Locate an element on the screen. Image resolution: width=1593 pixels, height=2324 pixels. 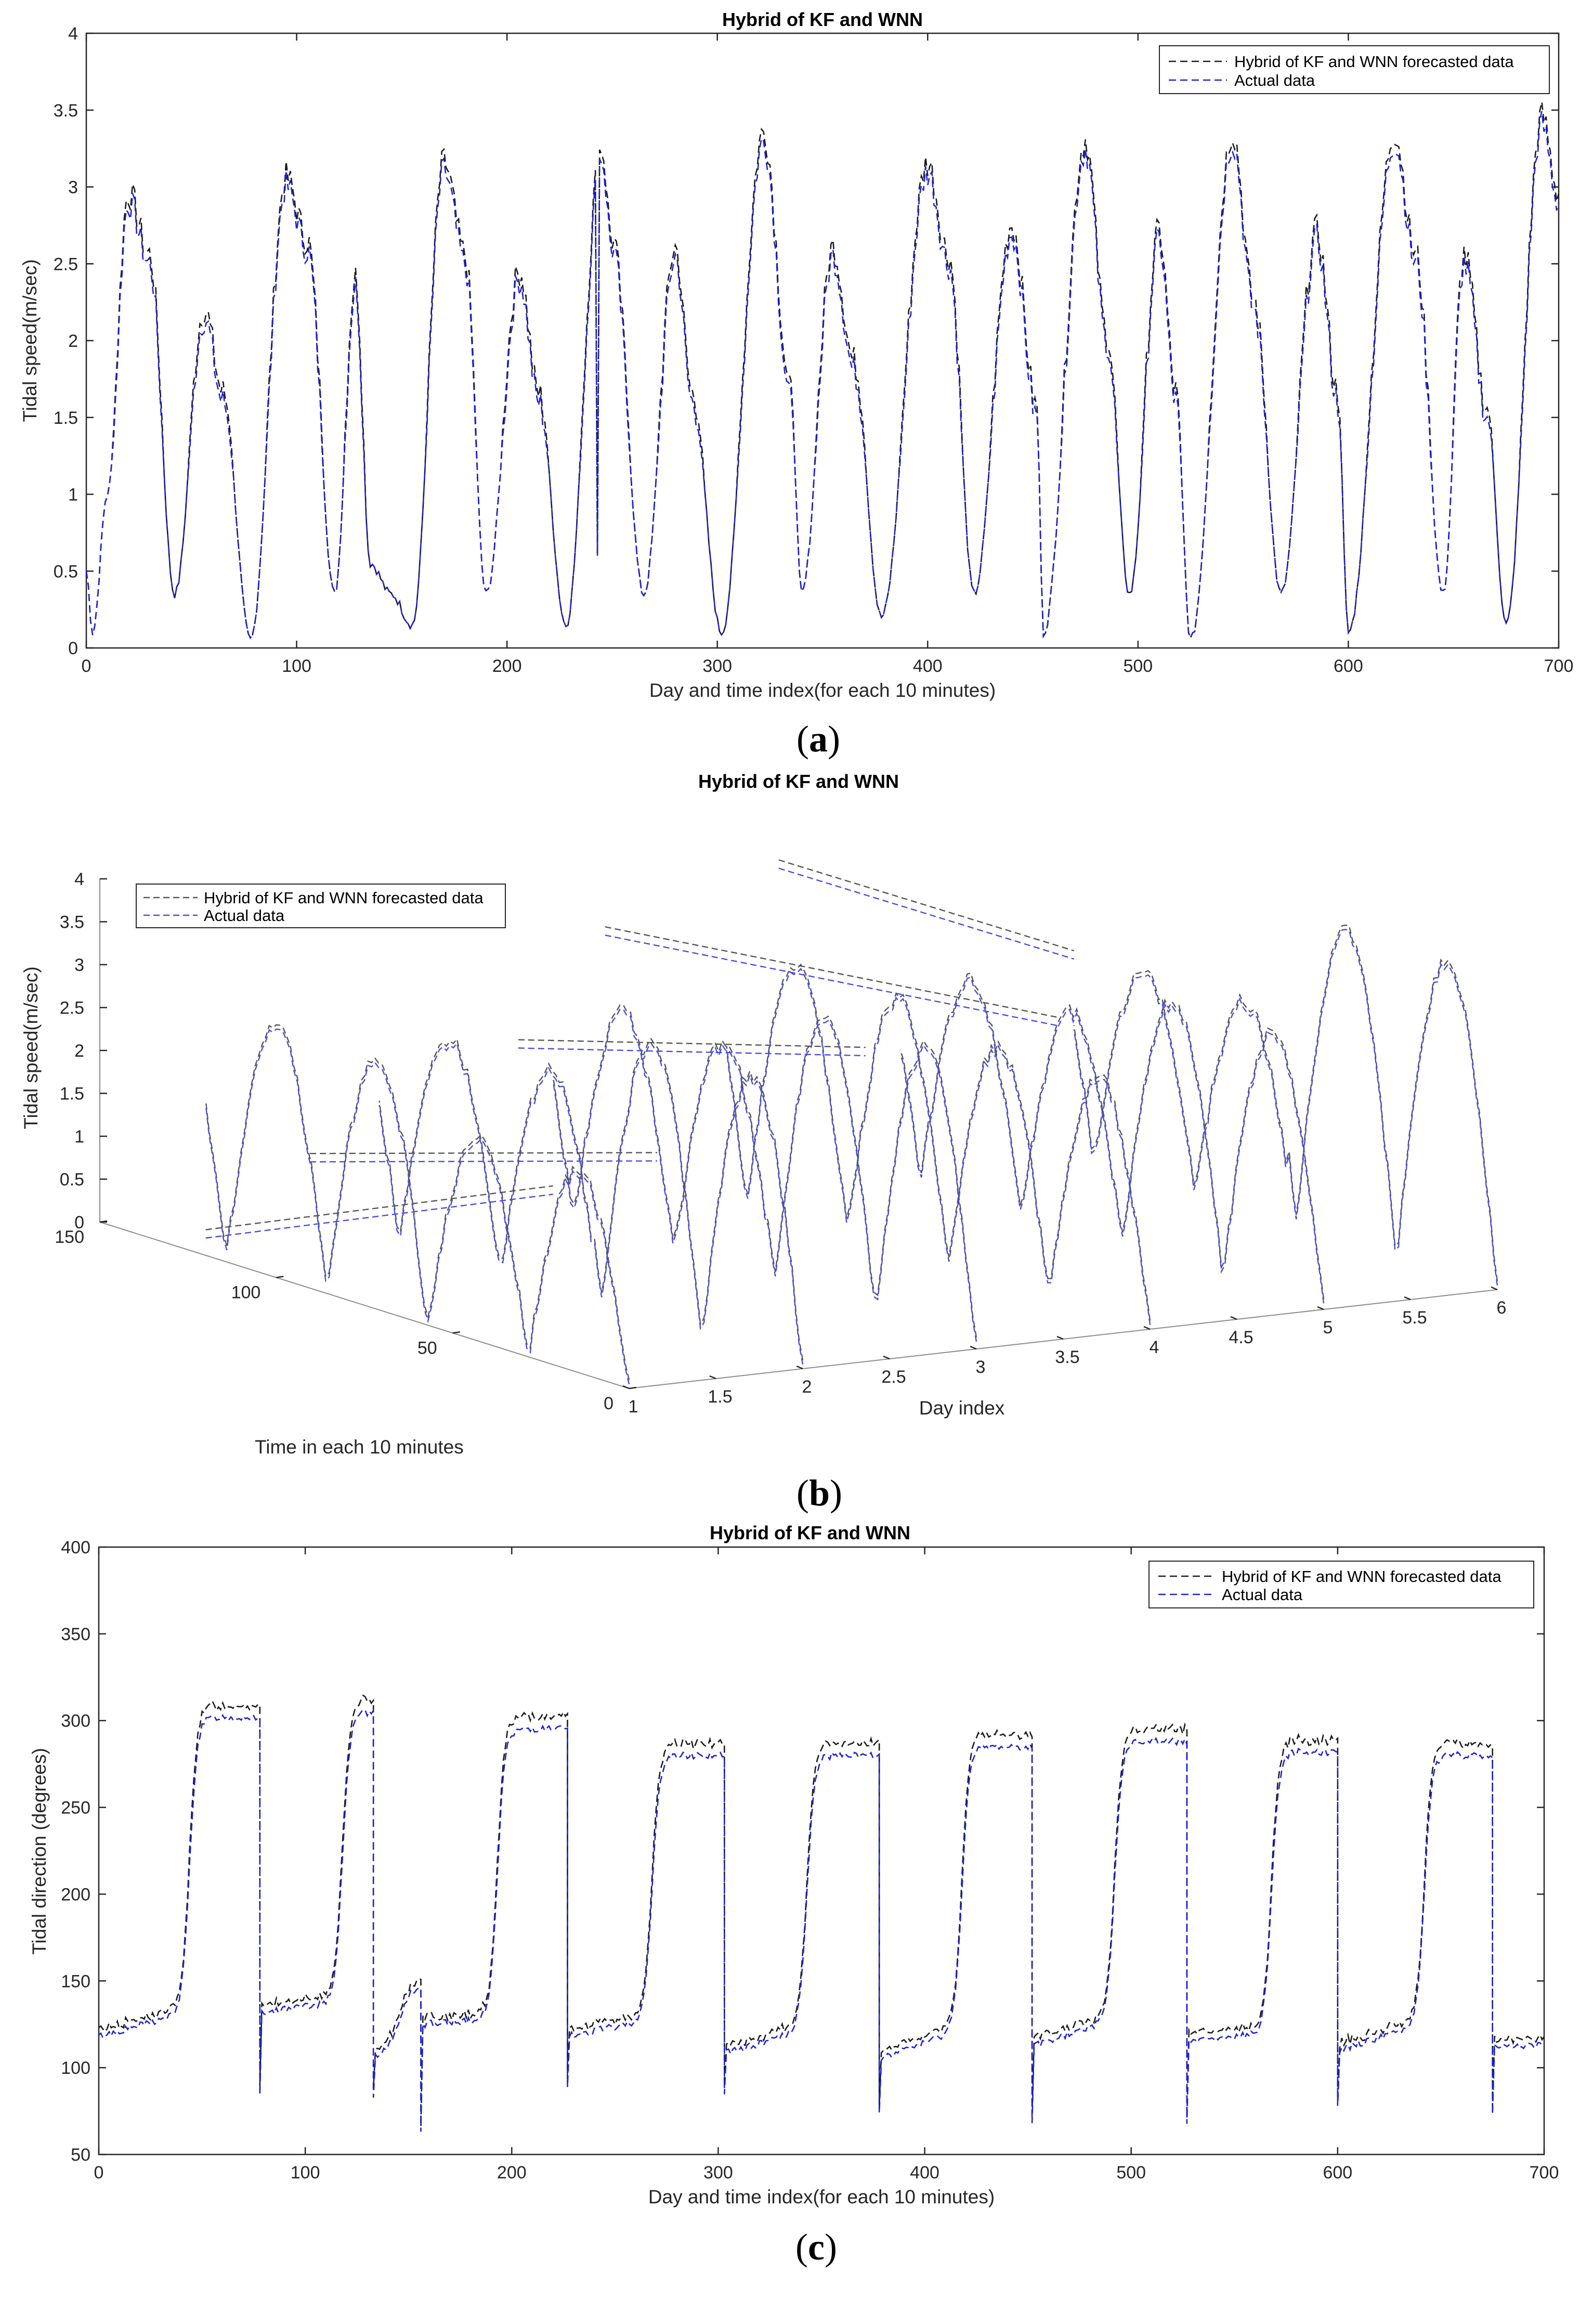
chart-c-ytick-label: 250 is located at coordinates (75, 1808).